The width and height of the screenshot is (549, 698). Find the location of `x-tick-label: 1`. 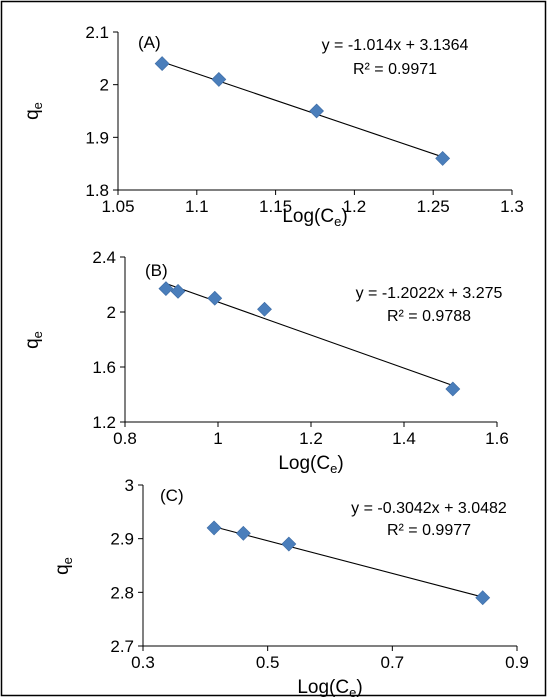

x-tick-label: 1 is located at coordinates (217, 438).